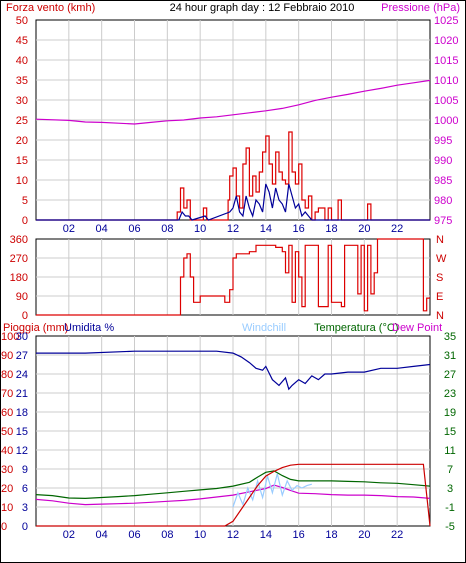  I want to click on pressure-y-tick: 980, so click(443, 201).